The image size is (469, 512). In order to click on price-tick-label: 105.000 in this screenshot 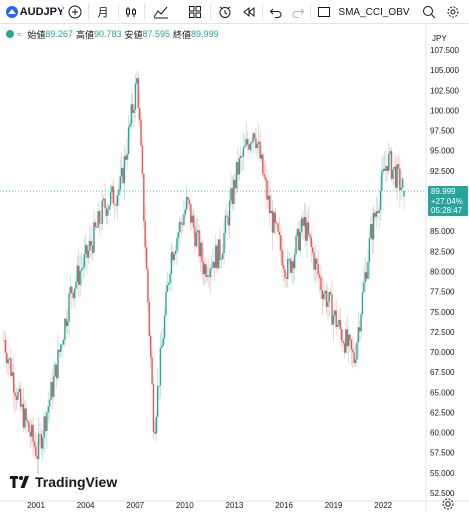, I will do `click(444, 70)`.